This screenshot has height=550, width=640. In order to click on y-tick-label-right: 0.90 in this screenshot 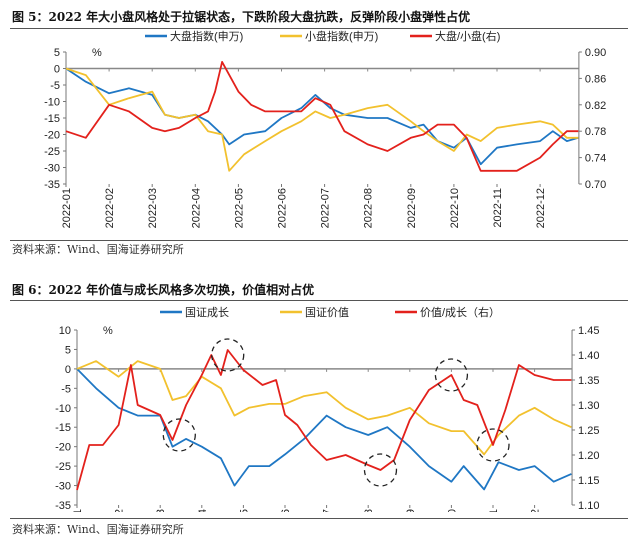, I will do `click(595, 53)`.